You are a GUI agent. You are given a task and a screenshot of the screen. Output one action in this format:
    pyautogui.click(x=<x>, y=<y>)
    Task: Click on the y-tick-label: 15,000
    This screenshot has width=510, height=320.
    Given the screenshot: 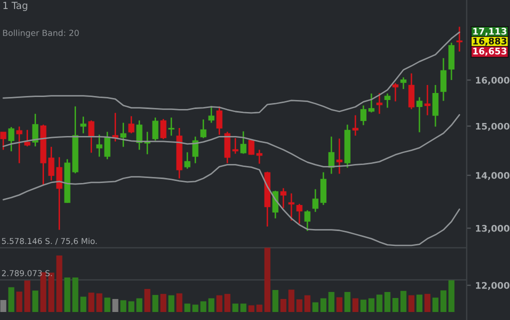 What is the action you would take?
    pyautogui.click(x=493, y=126)
    